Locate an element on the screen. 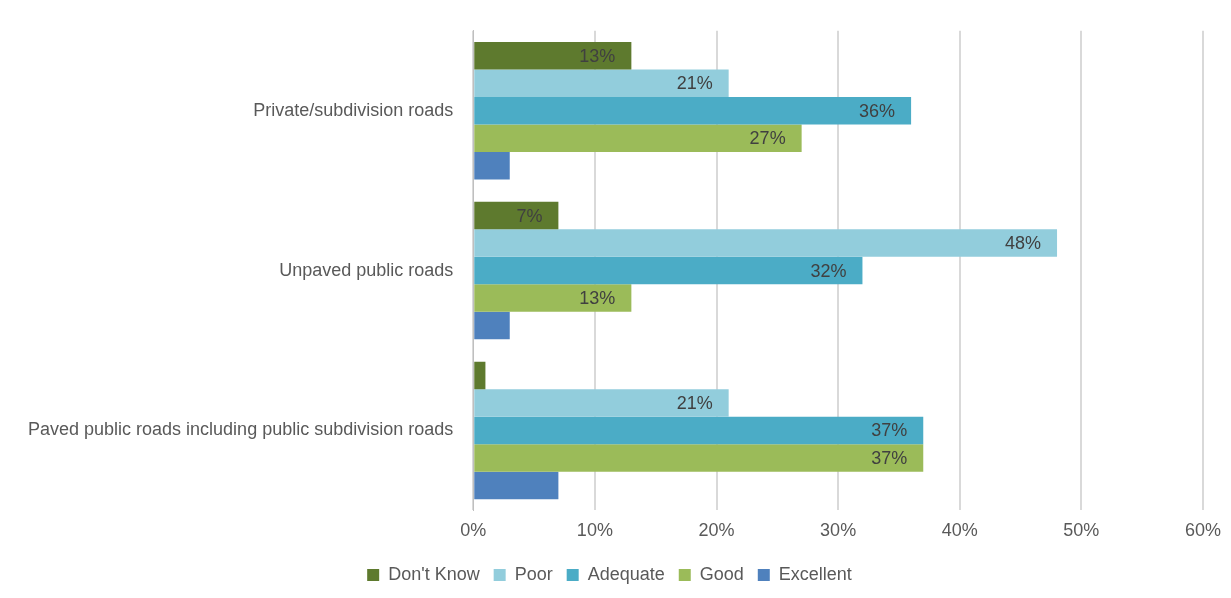  legend-label: Adequate is located at coordinates (626, 573).